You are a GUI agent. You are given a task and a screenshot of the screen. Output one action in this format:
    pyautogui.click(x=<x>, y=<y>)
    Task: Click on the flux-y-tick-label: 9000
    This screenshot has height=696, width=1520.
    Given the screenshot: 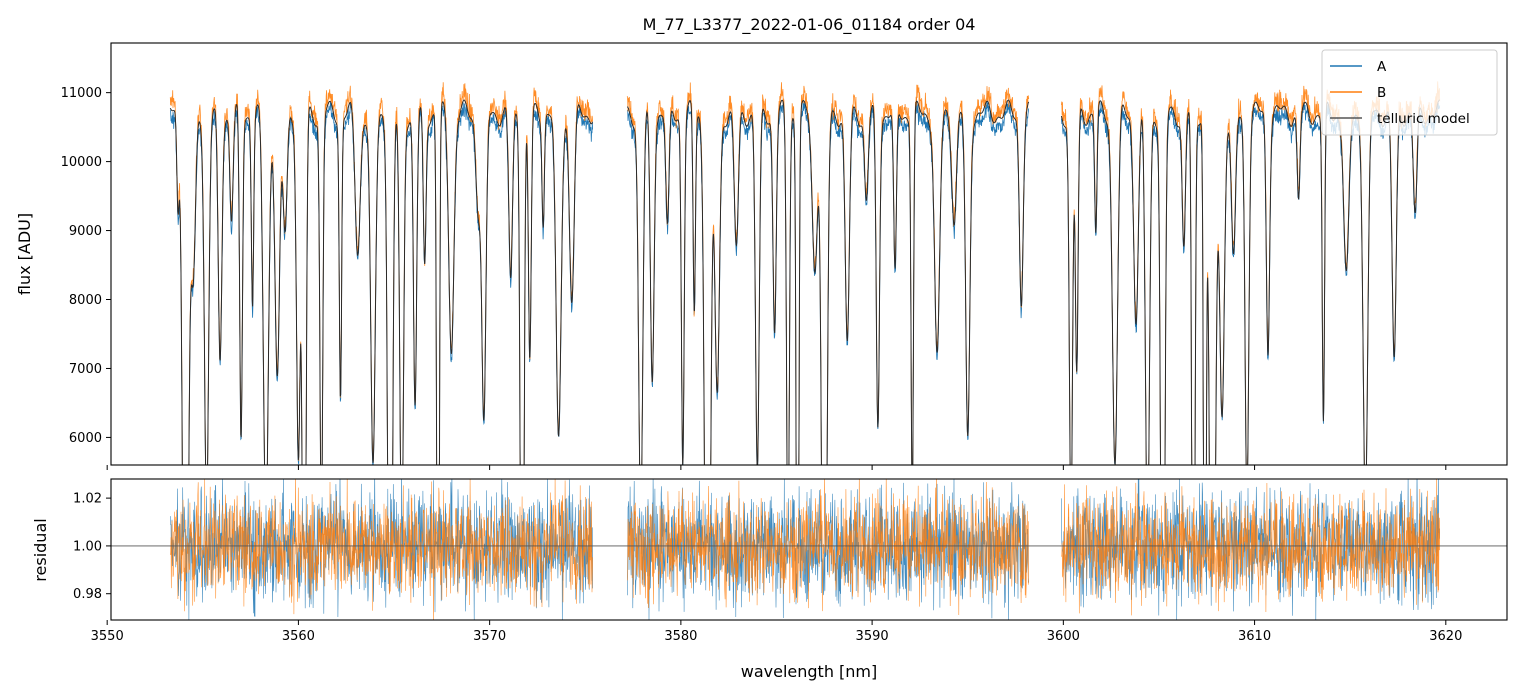 What is the action you would take?
    pyautogui.click(x=85, y=231)
    